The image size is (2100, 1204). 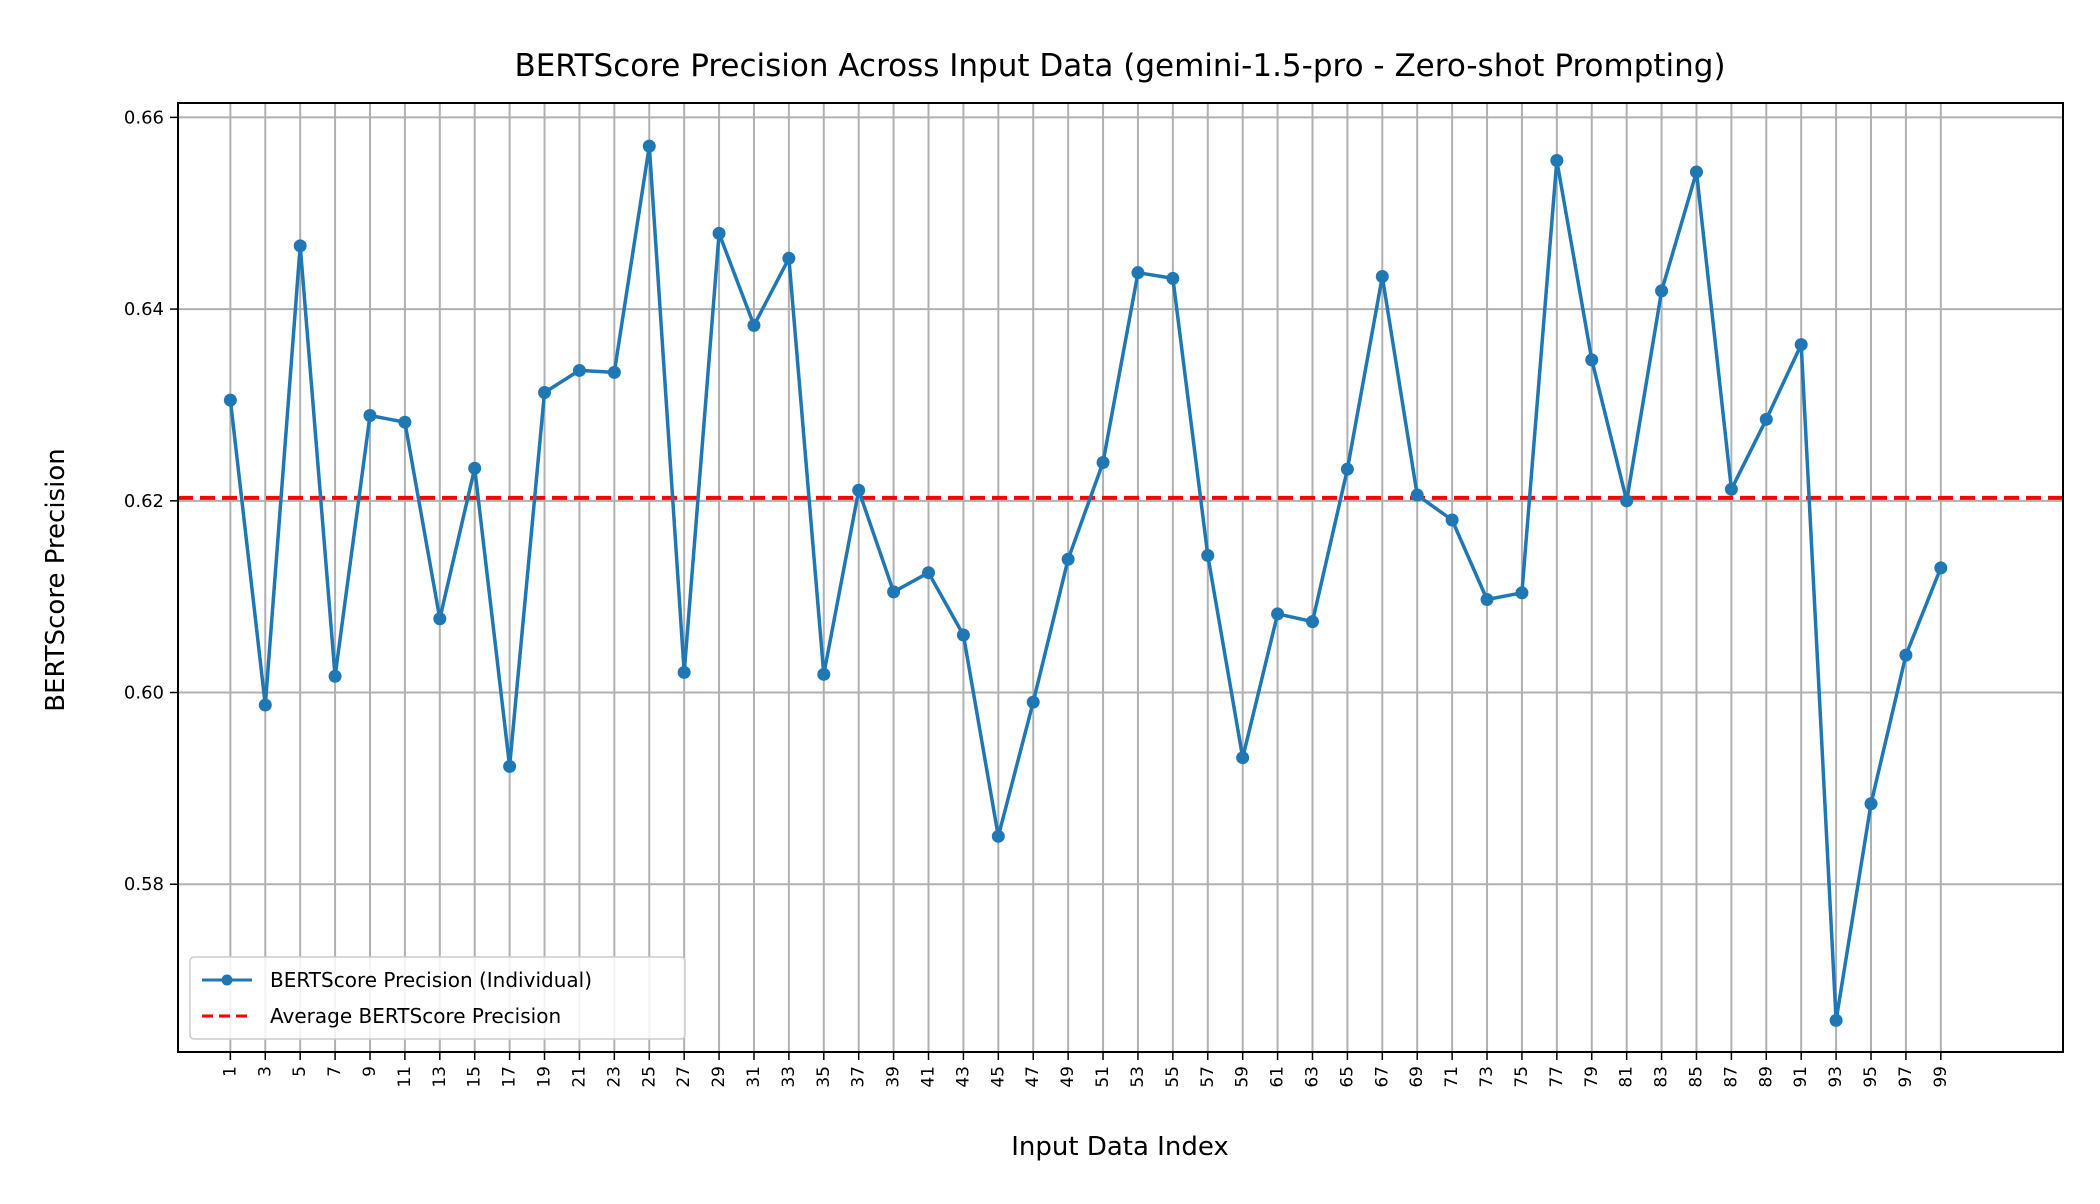 I want to click on x-tick-label: 57, so click(x=1208, y=1077).